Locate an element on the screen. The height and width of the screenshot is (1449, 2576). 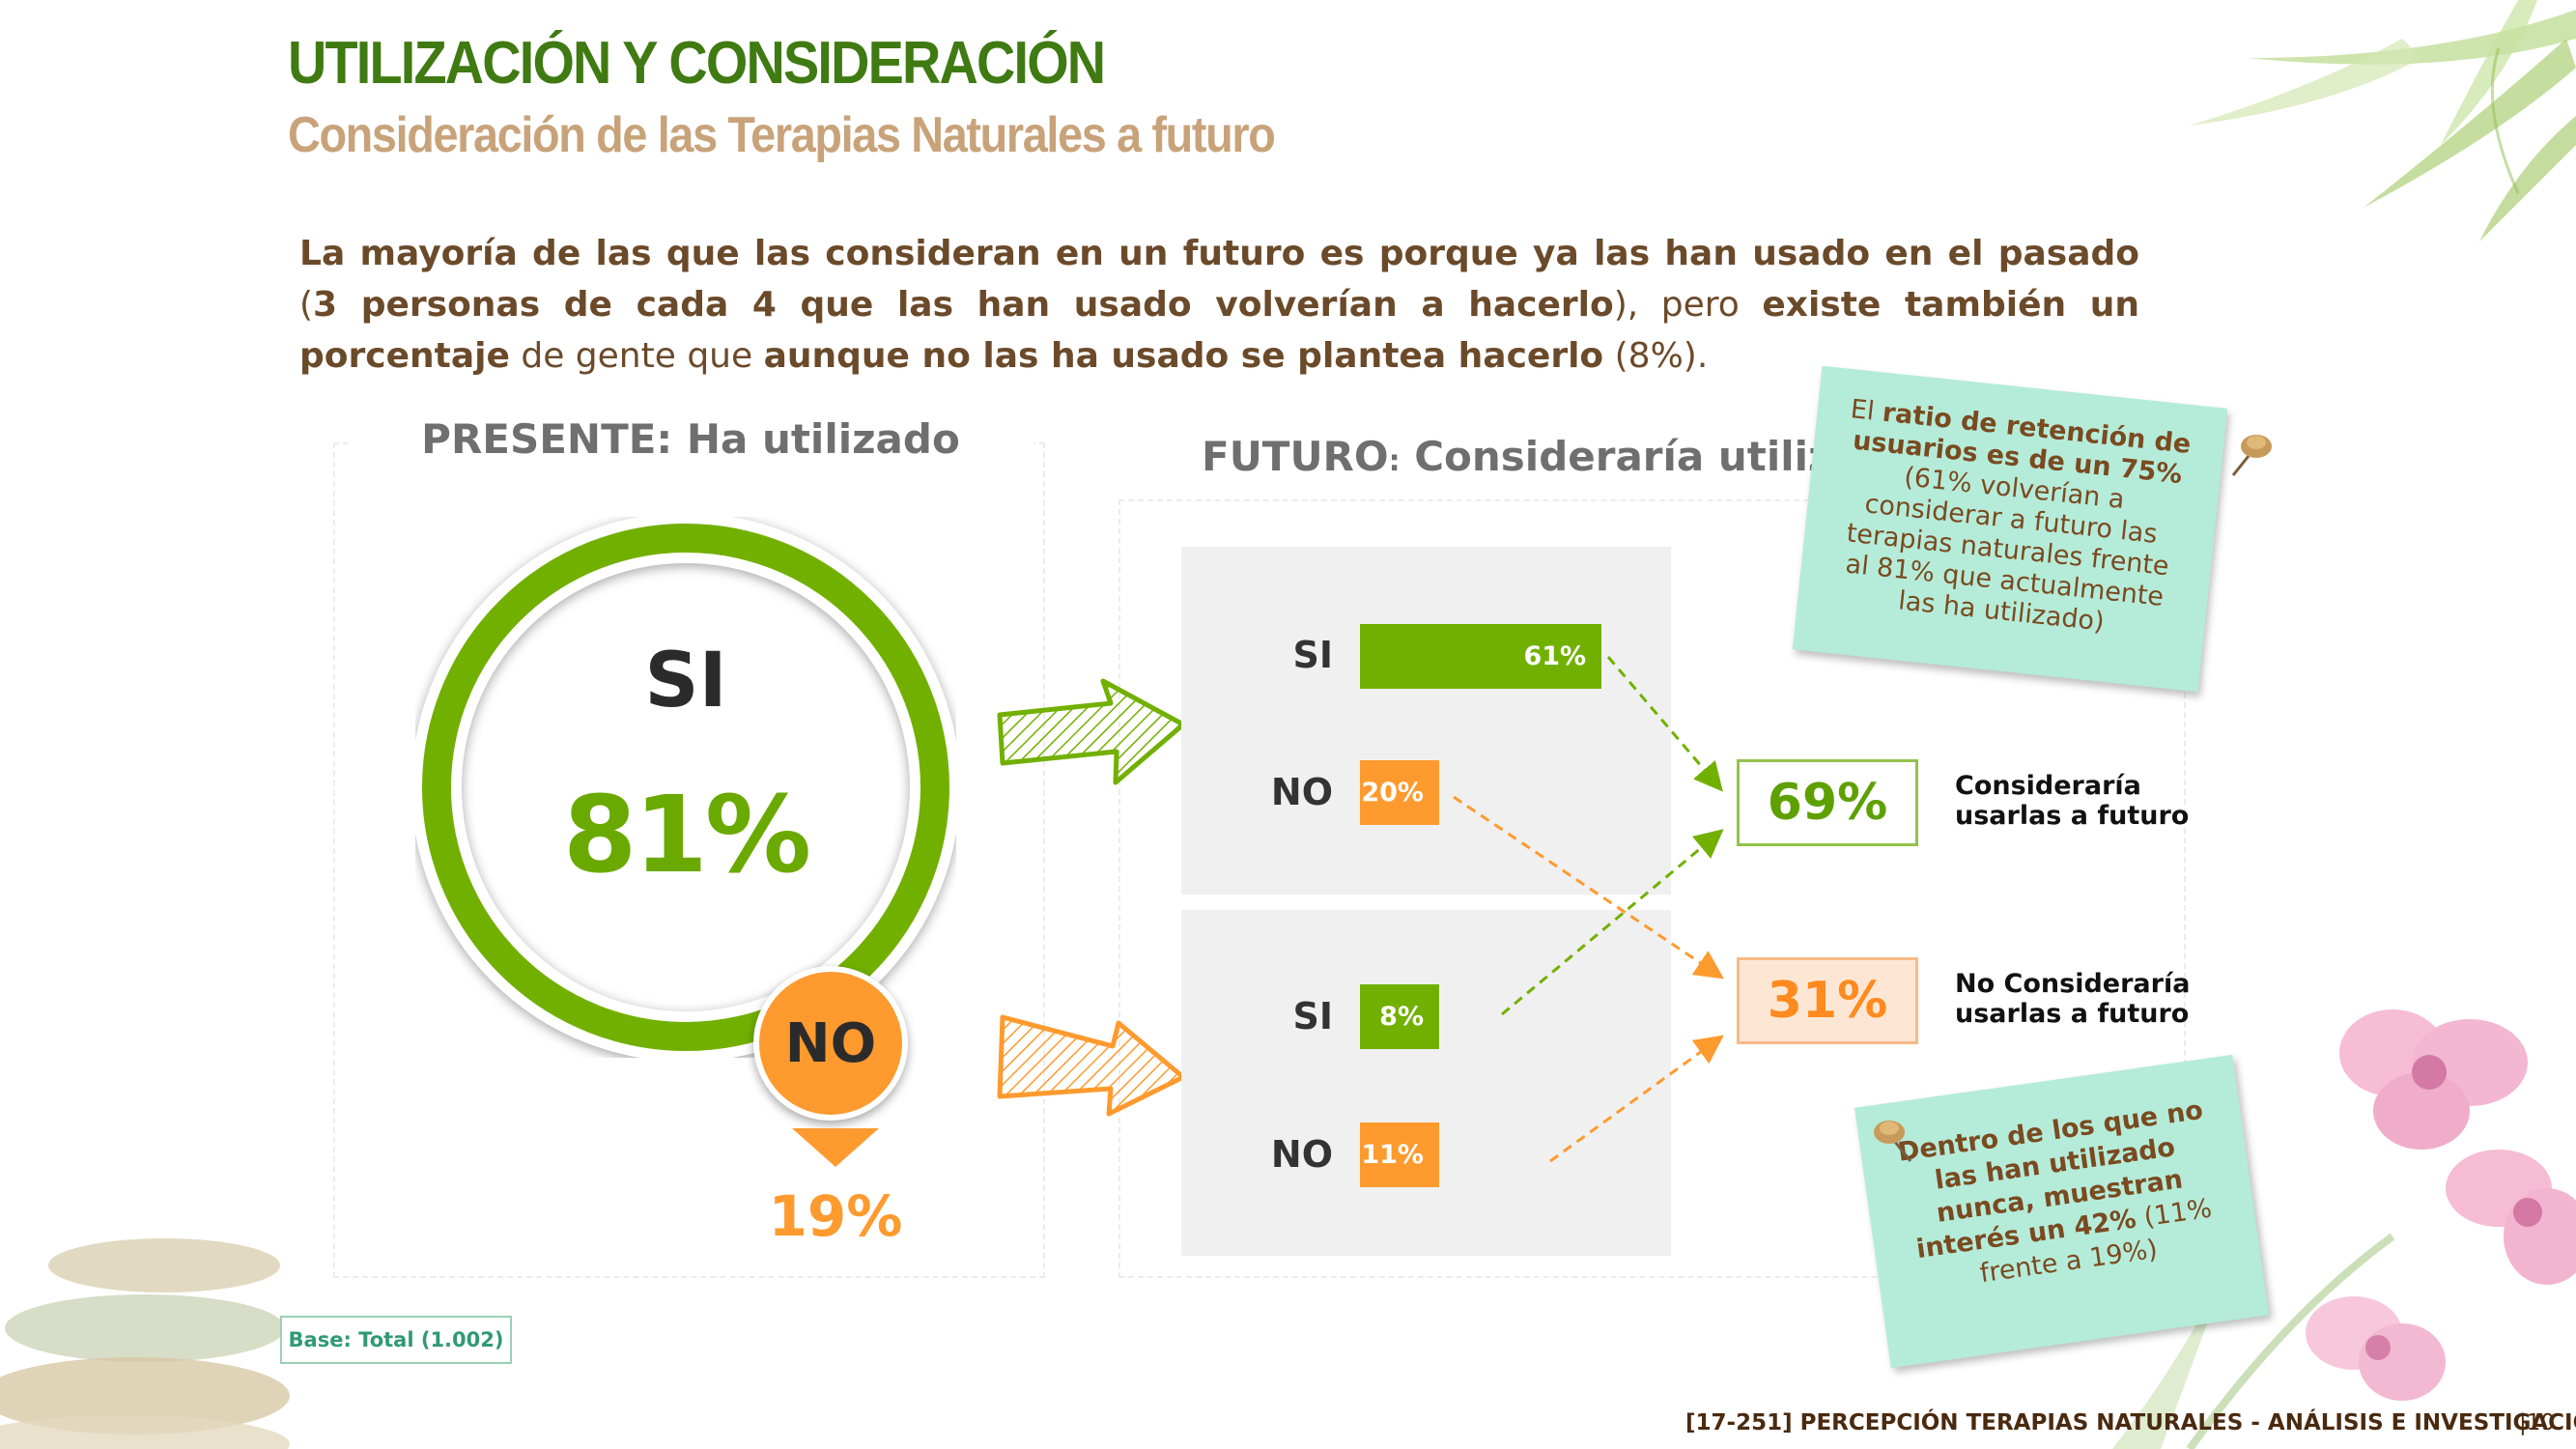
orchid-flowers-decoration is located at coordinates (2344, 1229).